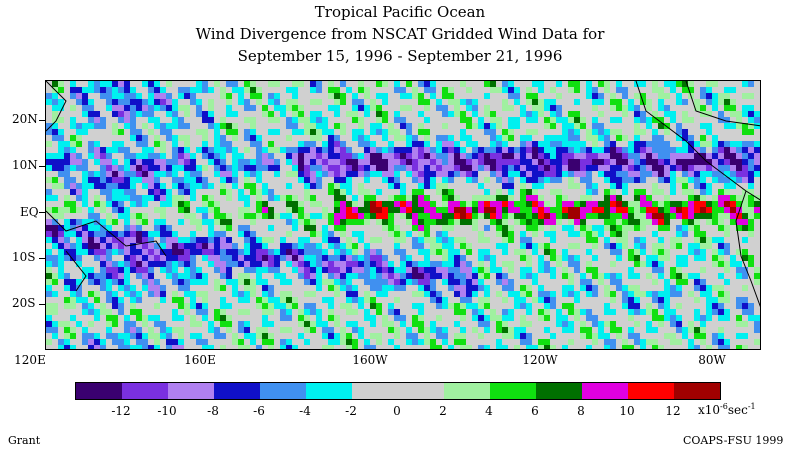 Image resolution: width=800 pixels, height=450 pixels. What do you see at coordinates (712, 360) in the screenshot?
I see `lon-label-80w: 80W` at bounding box center [712, 360].